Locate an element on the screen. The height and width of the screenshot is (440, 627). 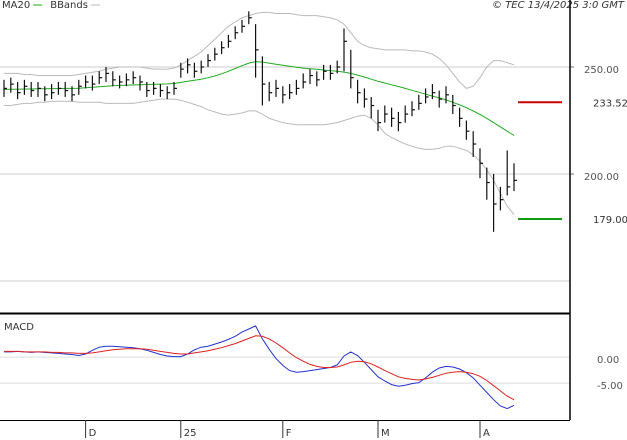
level-label: 179.00 is located at coordinates (610, 220).